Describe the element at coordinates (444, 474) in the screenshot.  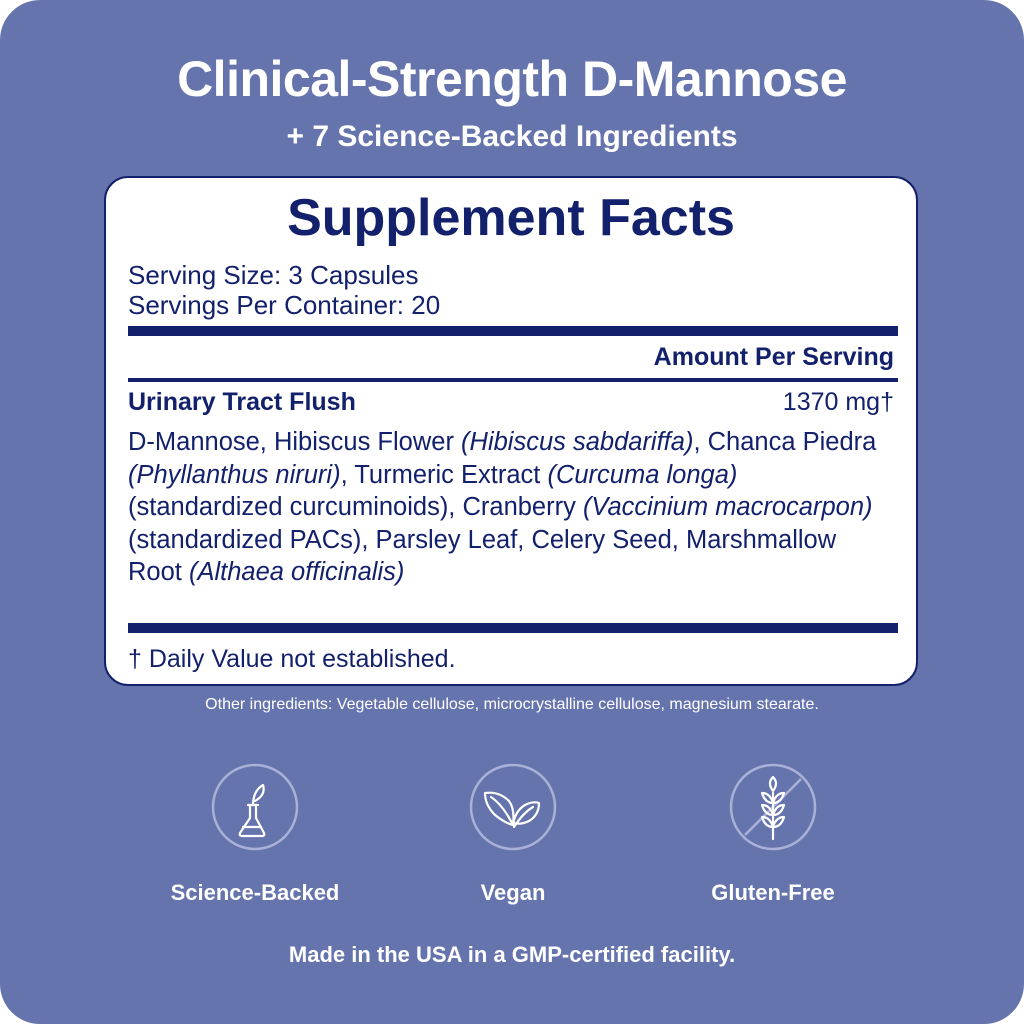
I see `ingredient-text: , Turmeric Extract` at that location.